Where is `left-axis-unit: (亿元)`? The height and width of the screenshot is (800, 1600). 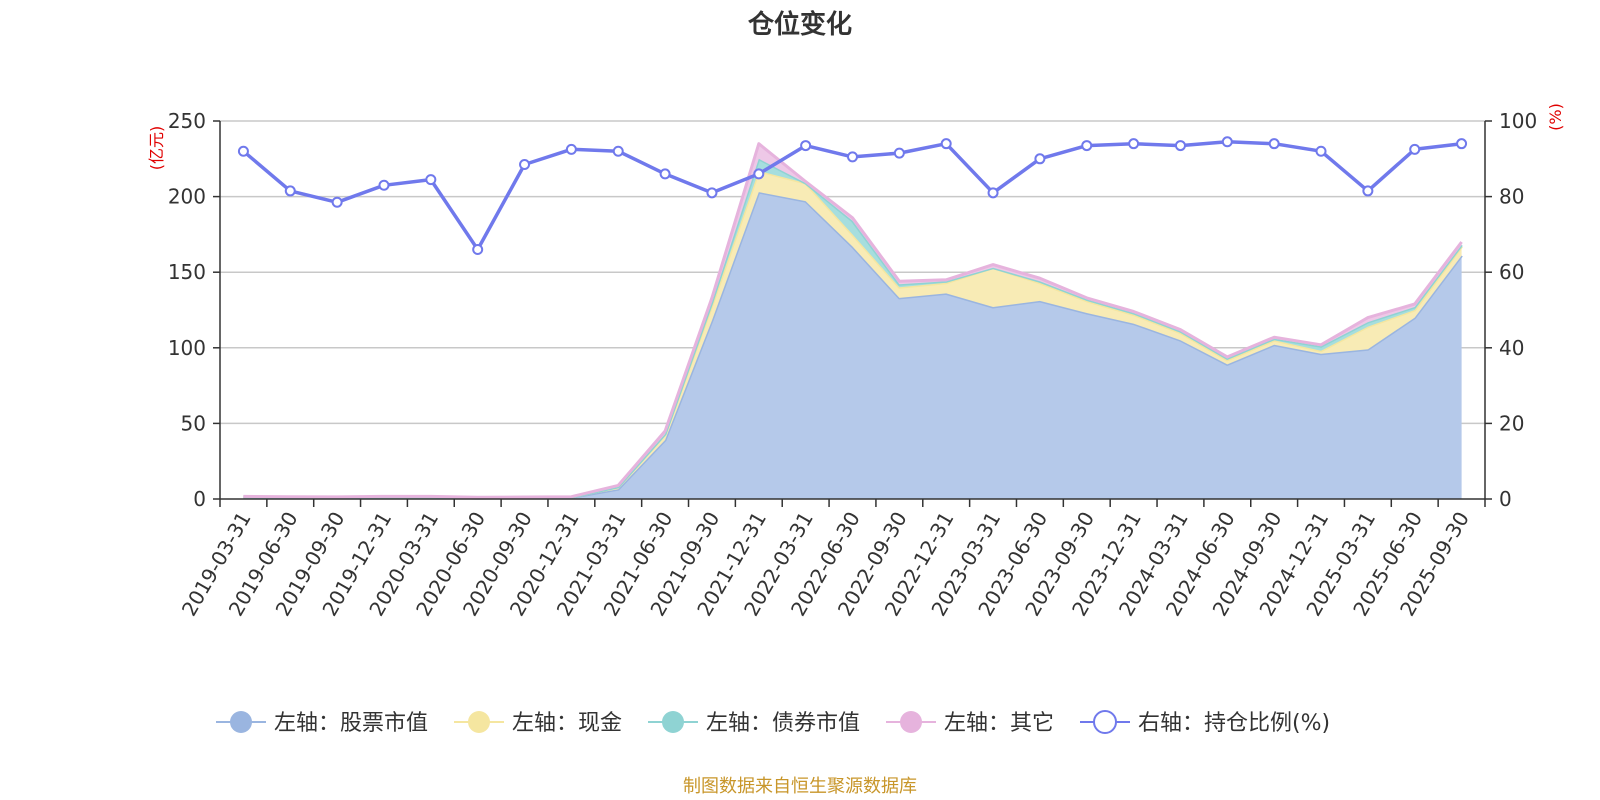
left-axis-unit: (亿元) is located at coordinates (156, 148).